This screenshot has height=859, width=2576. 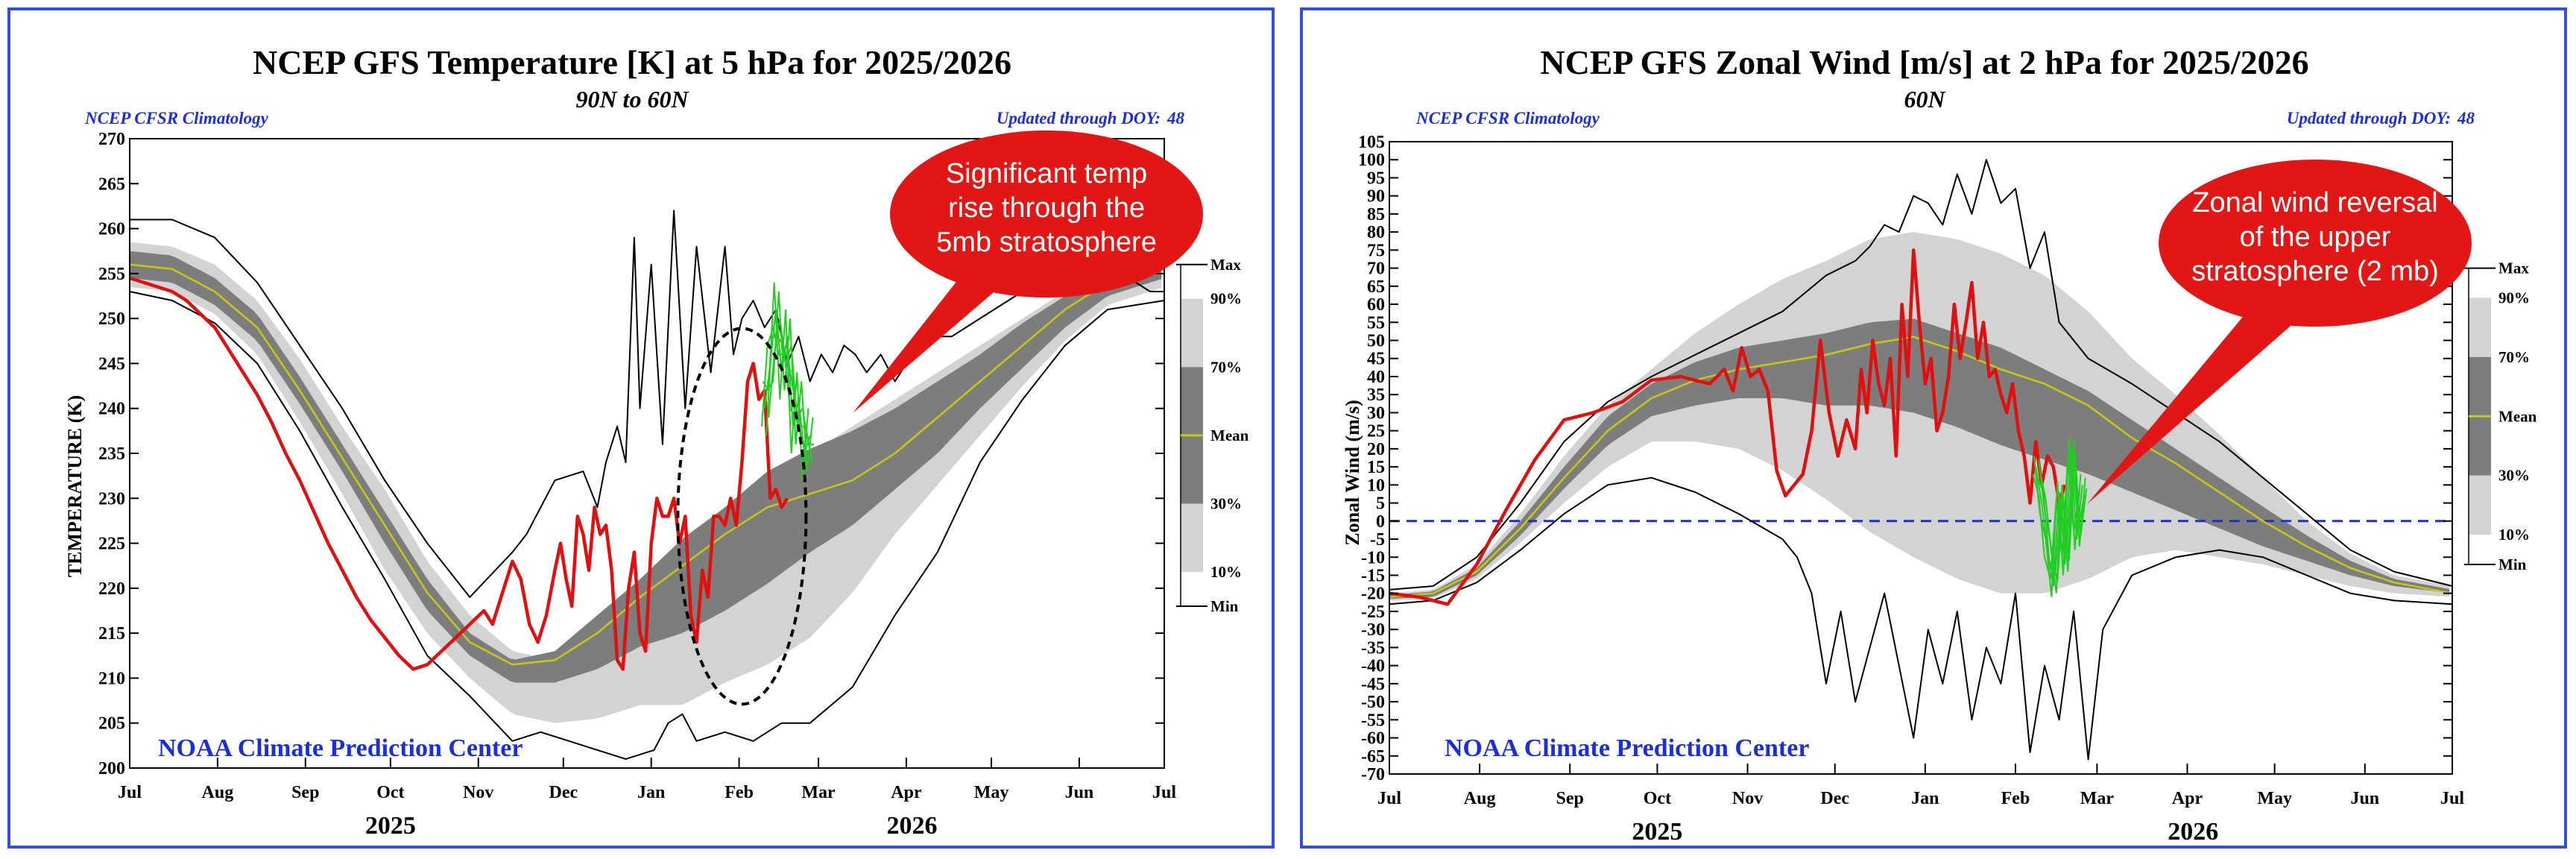 What do you see at coordinates (2315, 271) in the screenshot?
I see `callout-text-line: stratosphere (2 mb)` at bounding box center [2315, 271].